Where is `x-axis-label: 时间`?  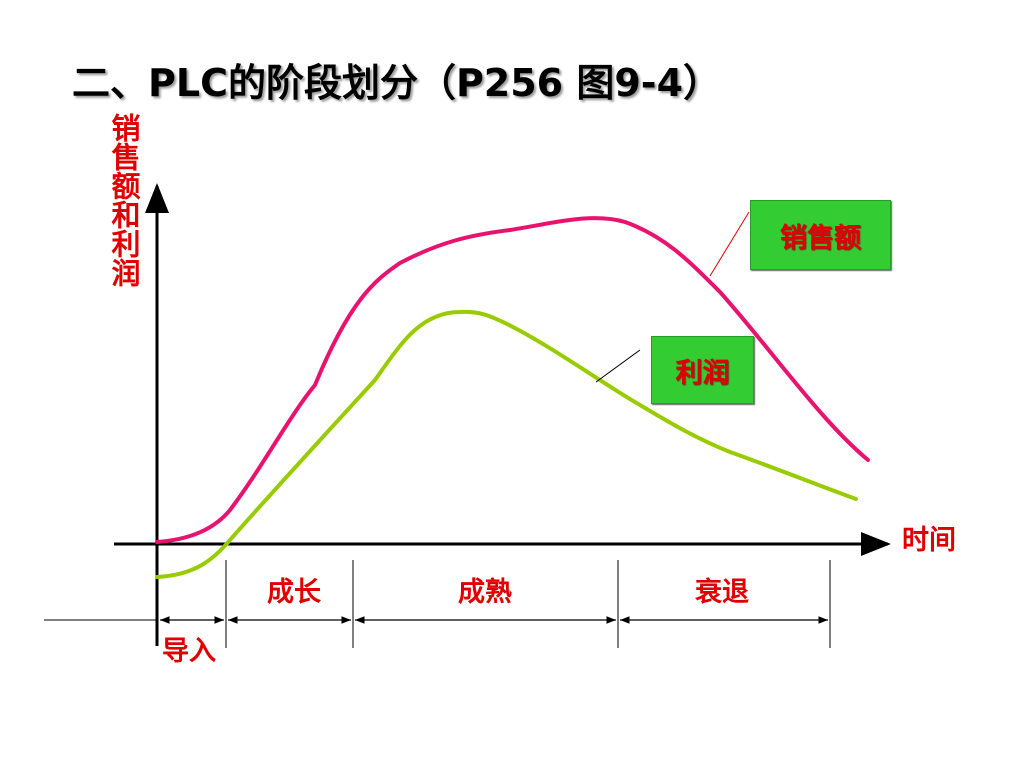
x-axis-label: 时间 is located at coordinates (929, 540).